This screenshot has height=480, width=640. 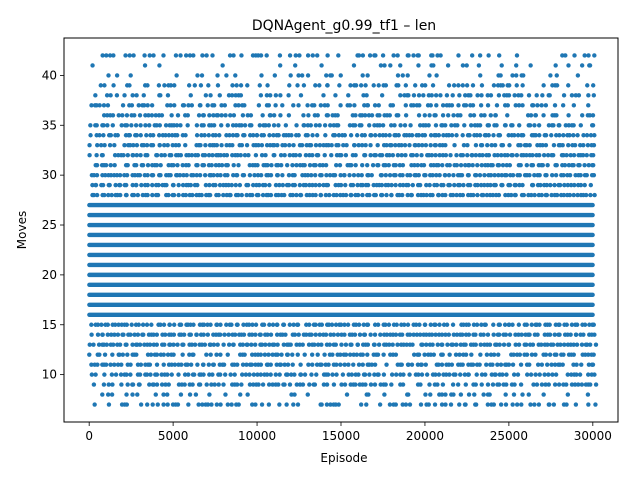 I want to click on x-tick-label: 15000, so click(x=341, y=436).